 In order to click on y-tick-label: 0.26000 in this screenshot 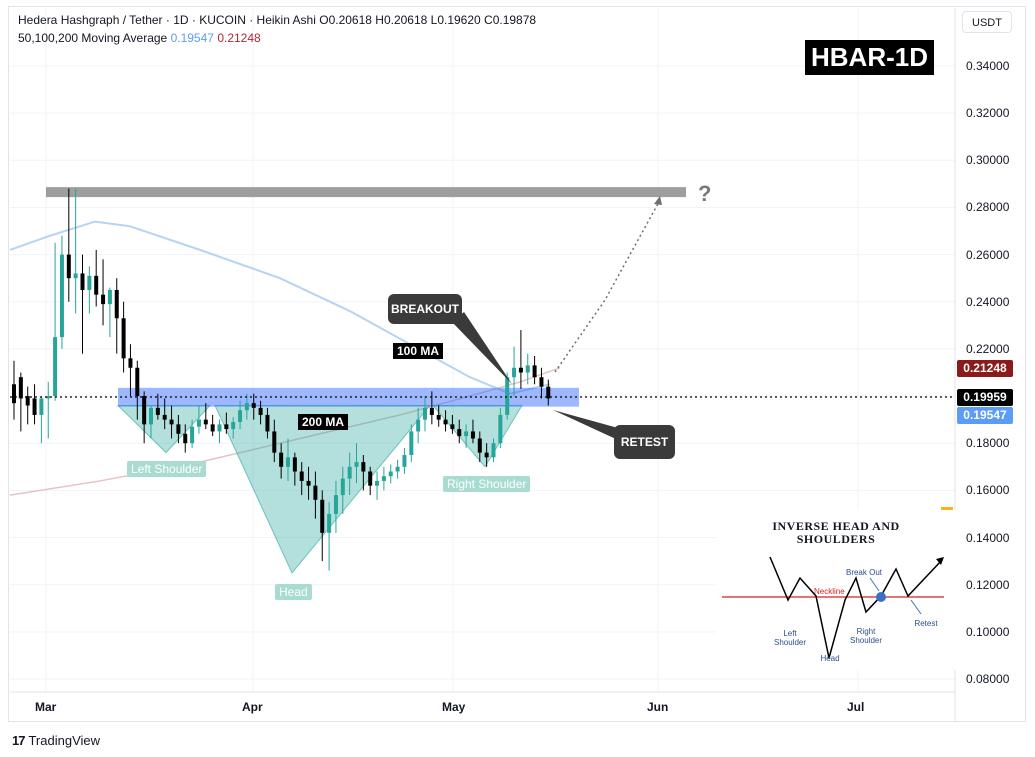, I will do `click(988, 254)`.